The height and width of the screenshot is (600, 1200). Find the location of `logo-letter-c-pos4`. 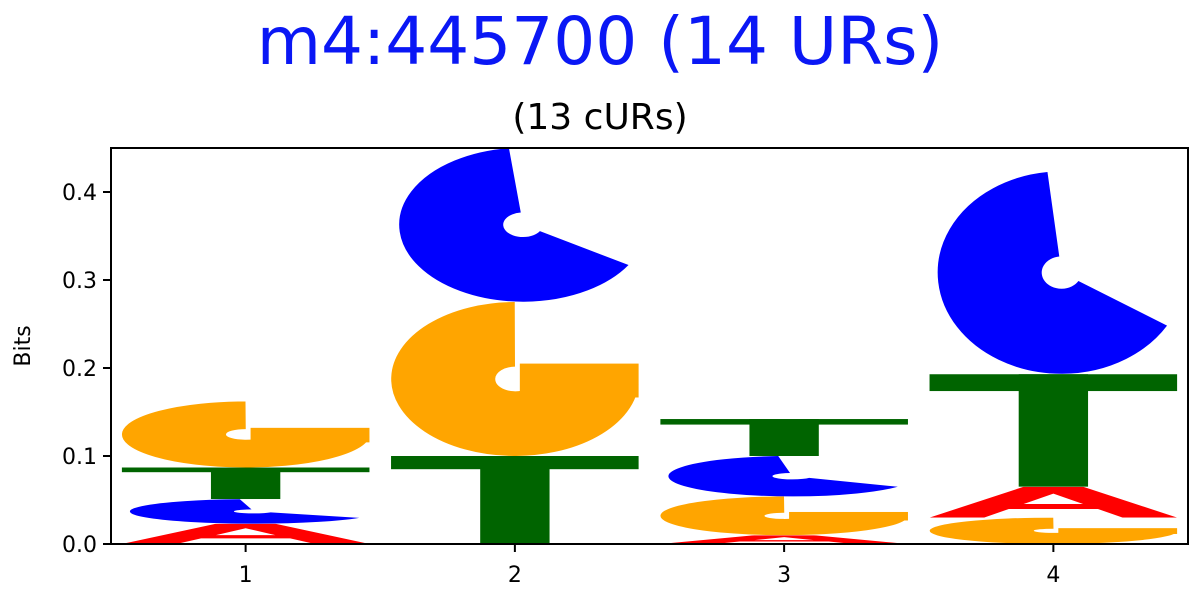

logo-letter-c-pos4 is located at coordinates (1052, 273).